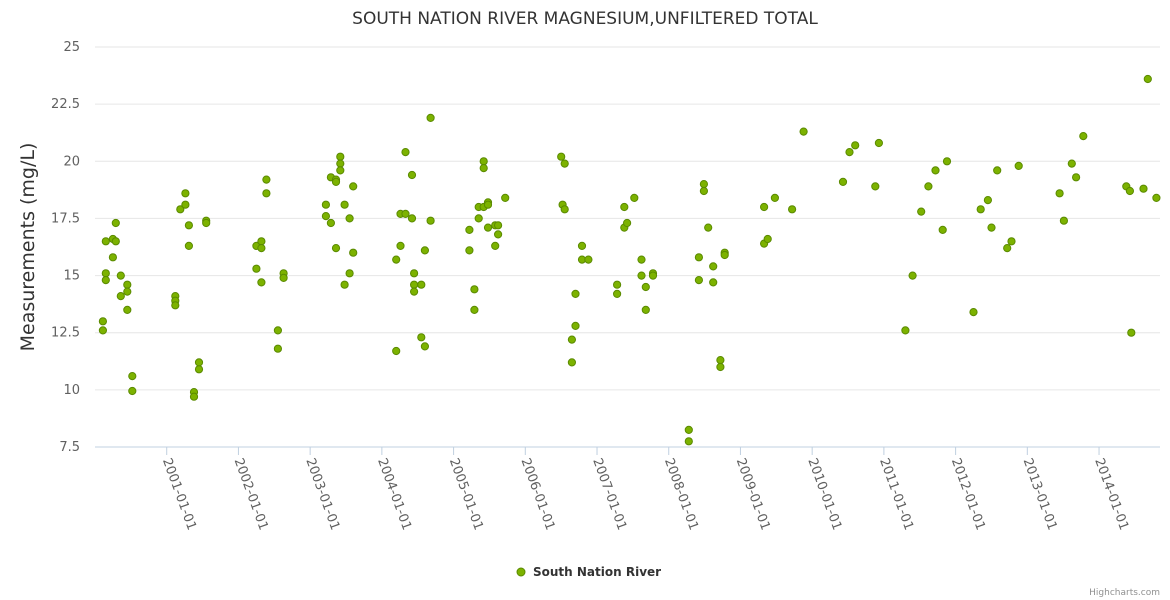 This screenshot has width=1170, height=600. What do you see at coordinates (597, 572) in the screenshot?
I see `legend-item-south-nation-river: South Nation River` at bounding box center [597, 572].